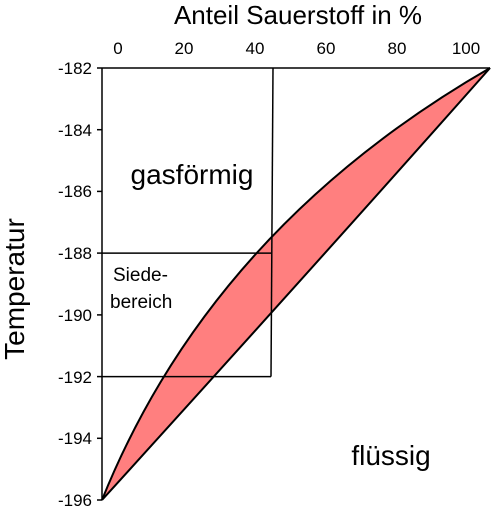 The width and height of the screenshot is (496, 512). Describe the element at coordinates (75, 284) in the screenshot. I see `y-tick-labels: -182 -184 -186 -188 -190 -192 -194 -196` at that location.